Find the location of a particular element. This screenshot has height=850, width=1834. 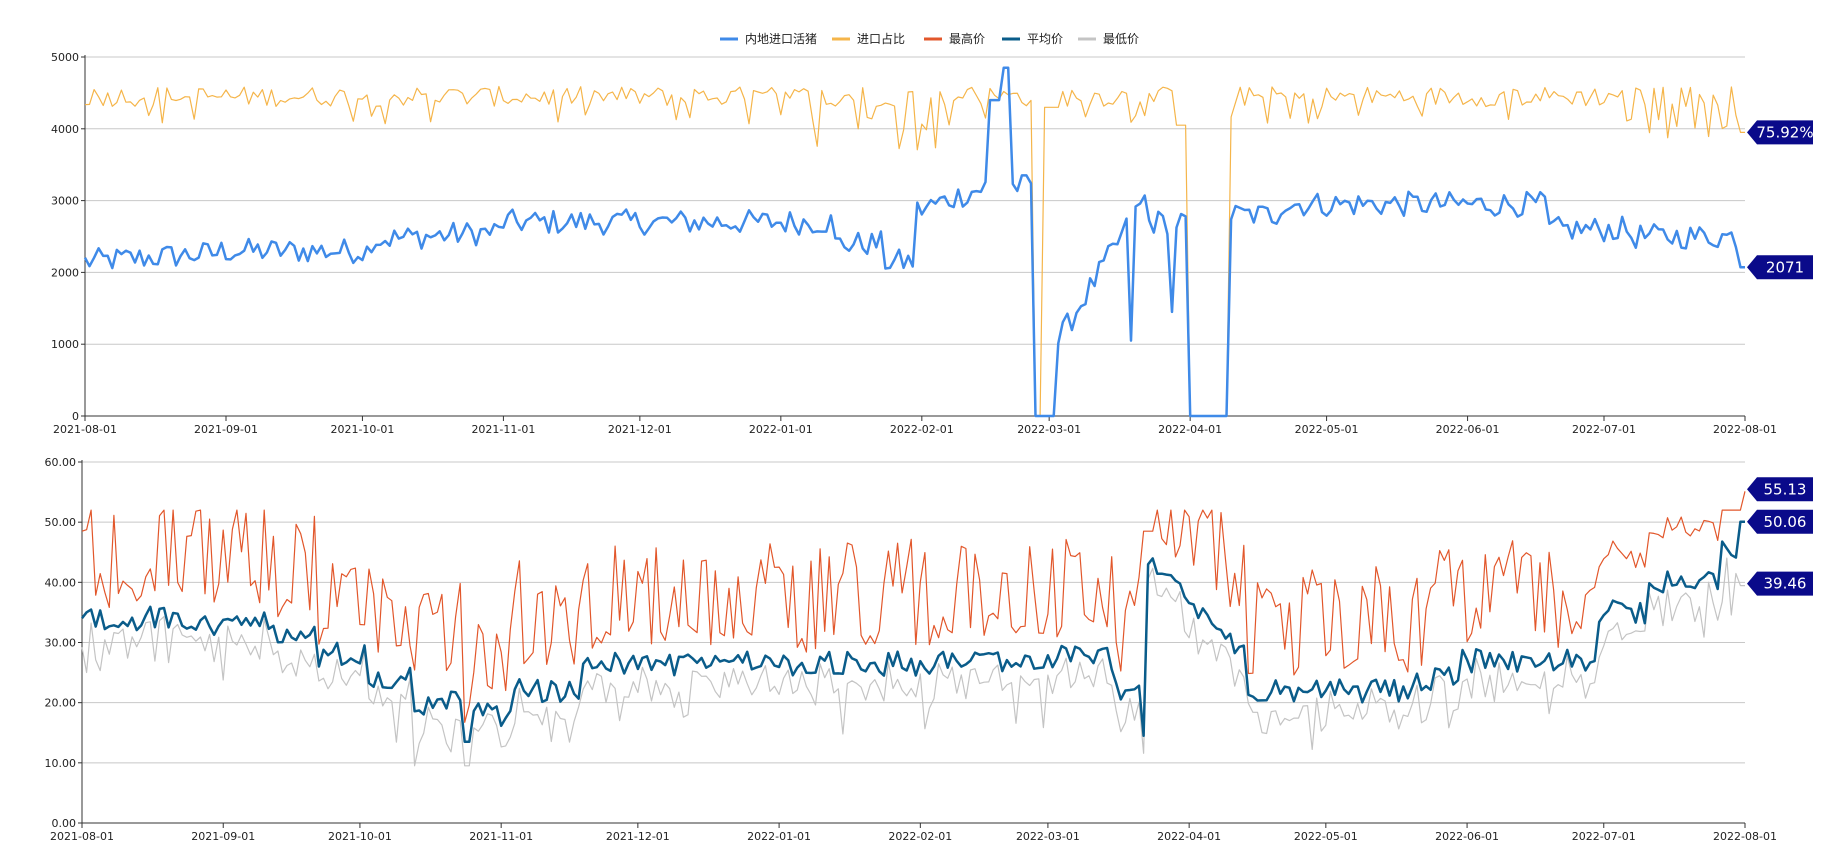

legend-item-4: 最低价 is located at coordinates (1108, 39).